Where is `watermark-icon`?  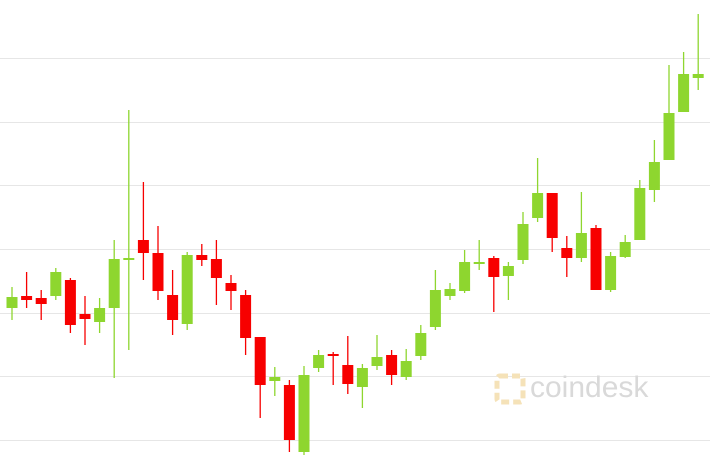
watermark-icon is located at coordinates (510, 389).